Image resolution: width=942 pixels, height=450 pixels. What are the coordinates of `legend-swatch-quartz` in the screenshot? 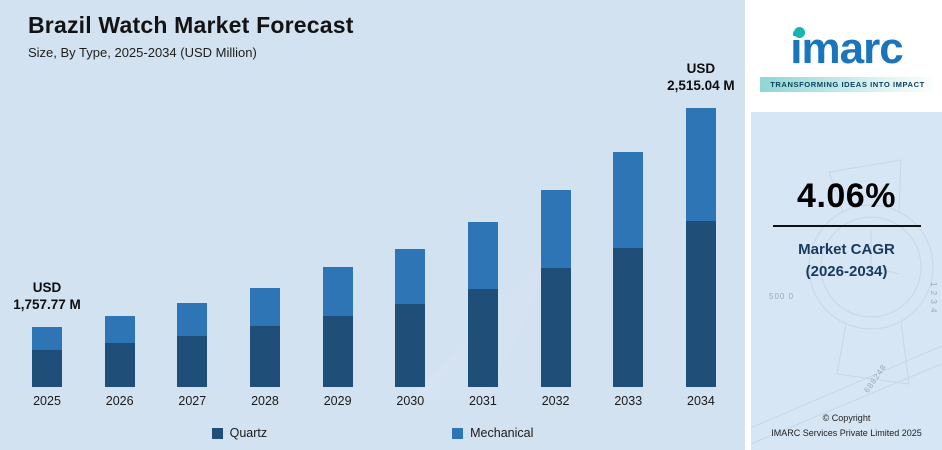 It's located at (217, 433).